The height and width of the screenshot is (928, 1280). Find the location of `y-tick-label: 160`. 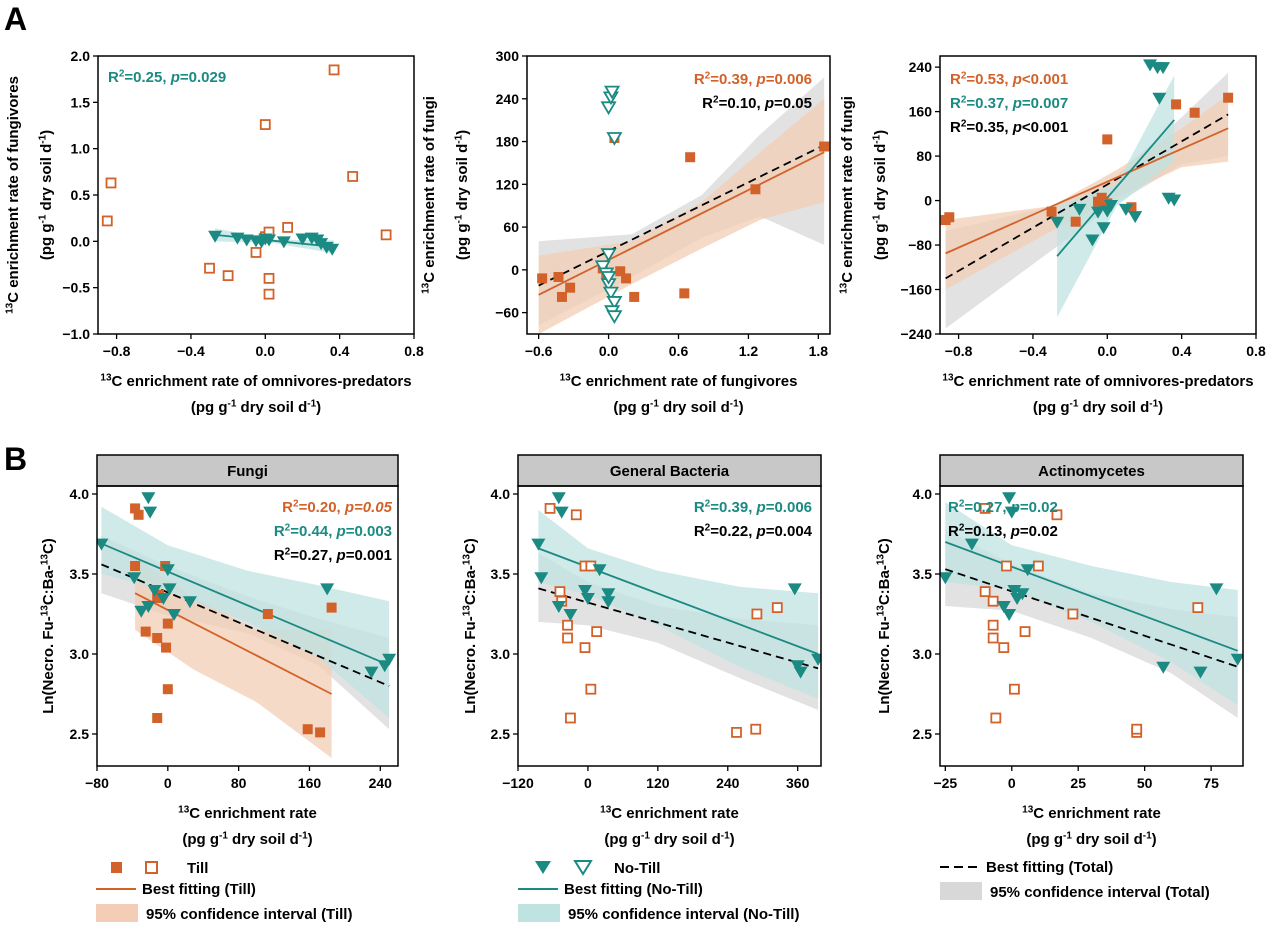

y-tick-label: 160 is located at coordinates (921, 112).